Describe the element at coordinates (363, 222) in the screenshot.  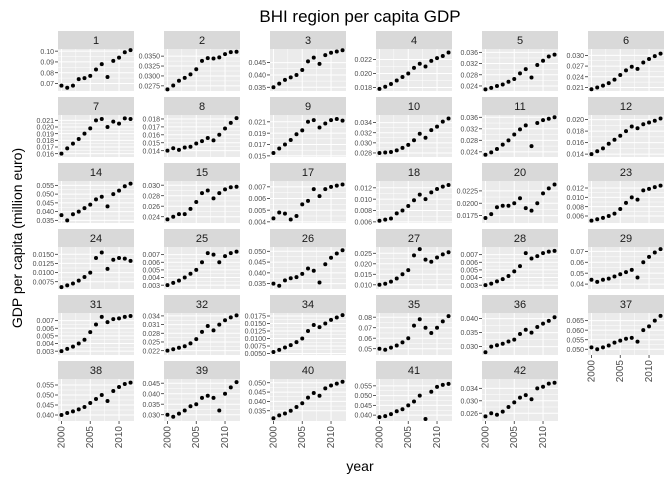
I see `y-tick-label: 0.006` at that location.